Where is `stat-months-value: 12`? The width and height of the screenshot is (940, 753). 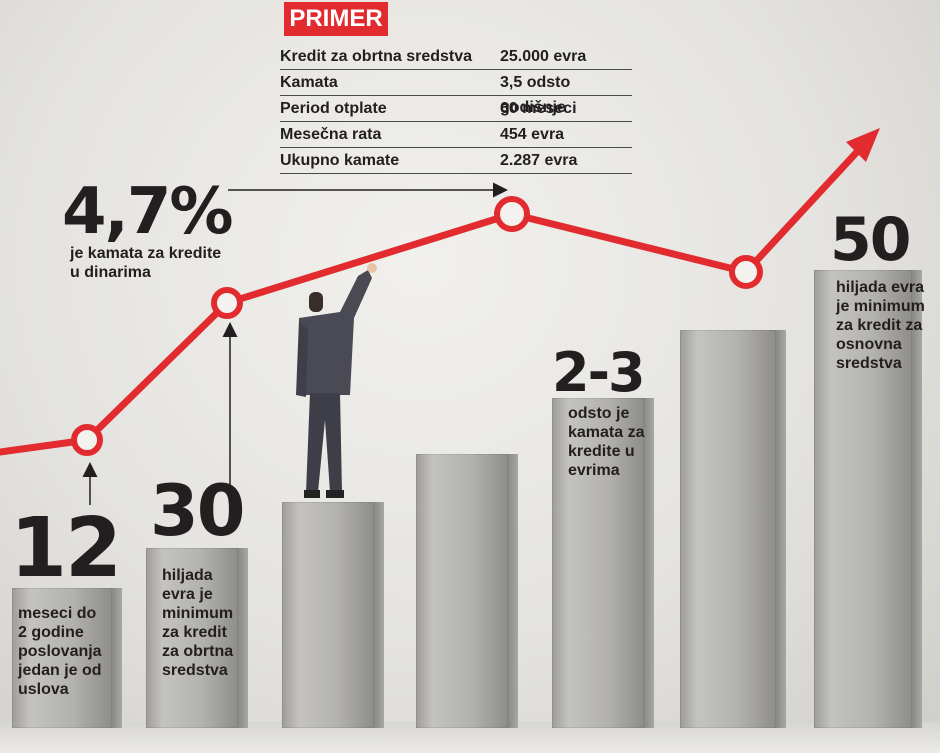 stat-months-value: 12 is located at coordinates (66, 548).